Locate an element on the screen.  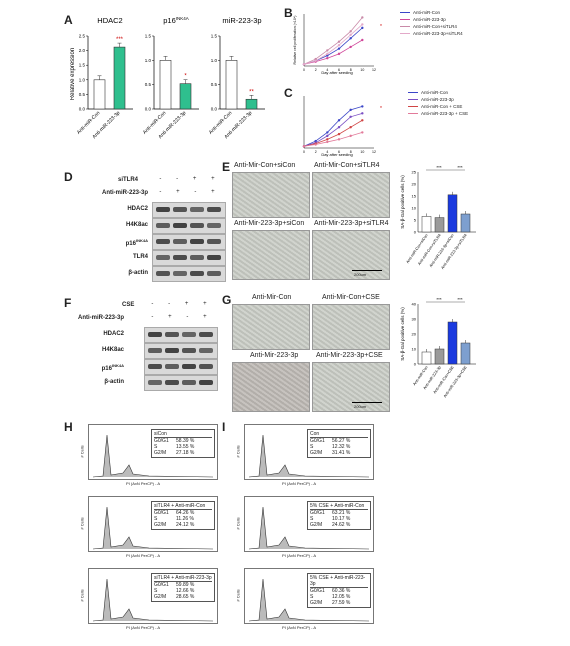
phase-value: 24.62 % is located at coordinates (341, 525).